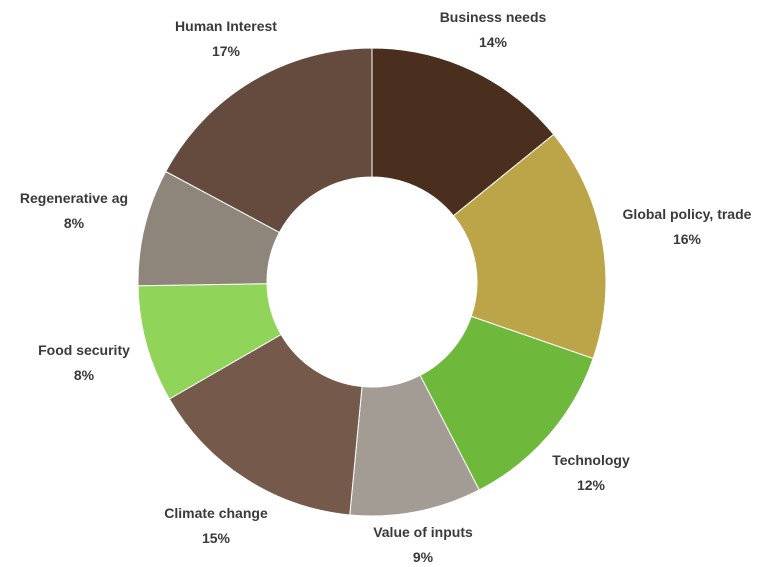  What do you see at coordinates (216, 538) in the screenshot?
I see `slice-value-climate-change: 15%` at bounding box center [216, 538].